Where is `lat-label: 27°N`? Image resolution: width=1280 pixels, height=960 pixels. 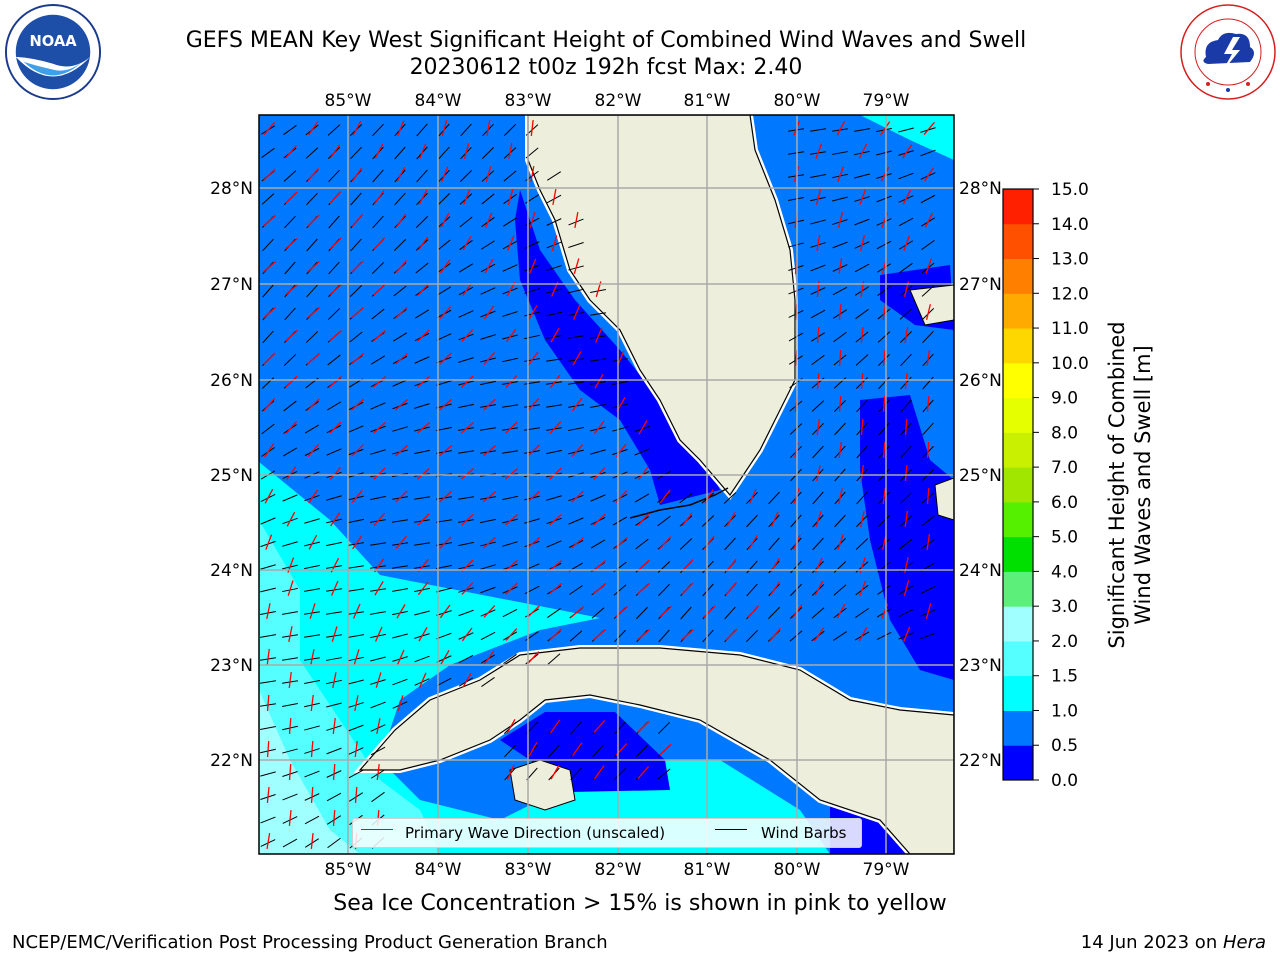 lat-label: 27°N is located at coordinates (231, 285).